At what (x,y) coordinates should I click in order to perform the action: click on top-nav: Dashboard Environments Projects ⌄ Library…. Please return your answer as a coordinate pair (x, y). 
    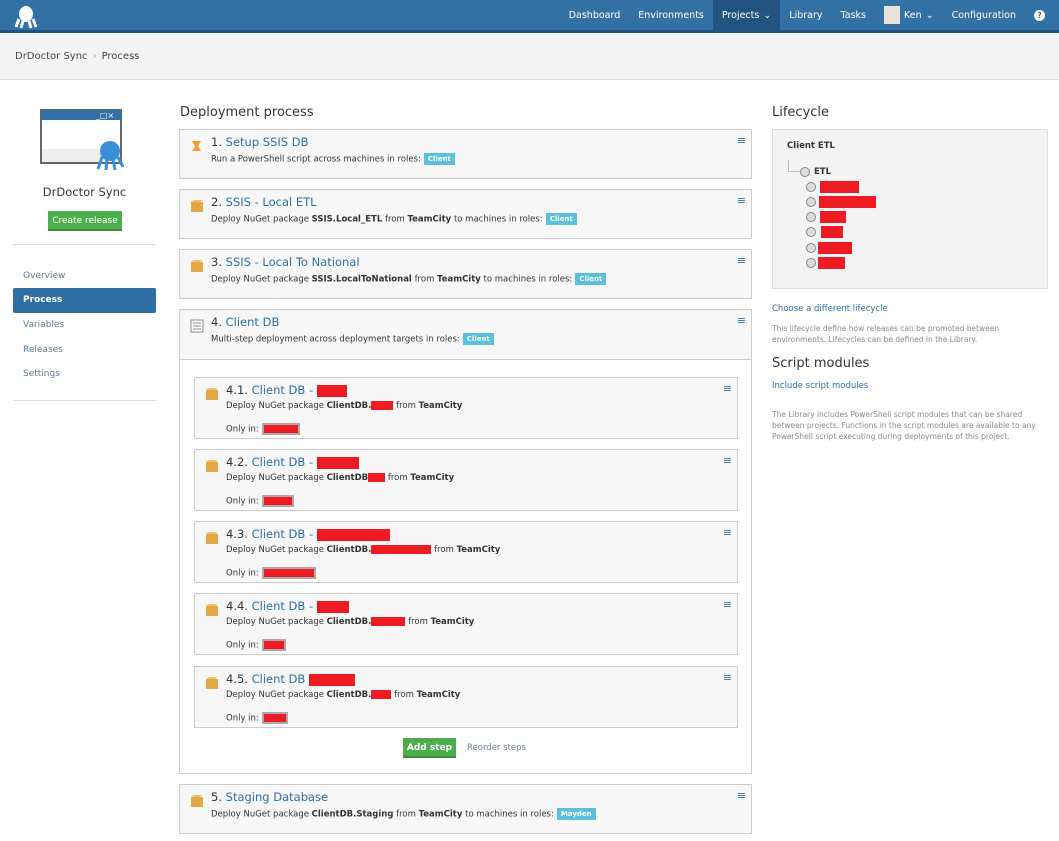
    Looking at the image, I should click on (529, 16).